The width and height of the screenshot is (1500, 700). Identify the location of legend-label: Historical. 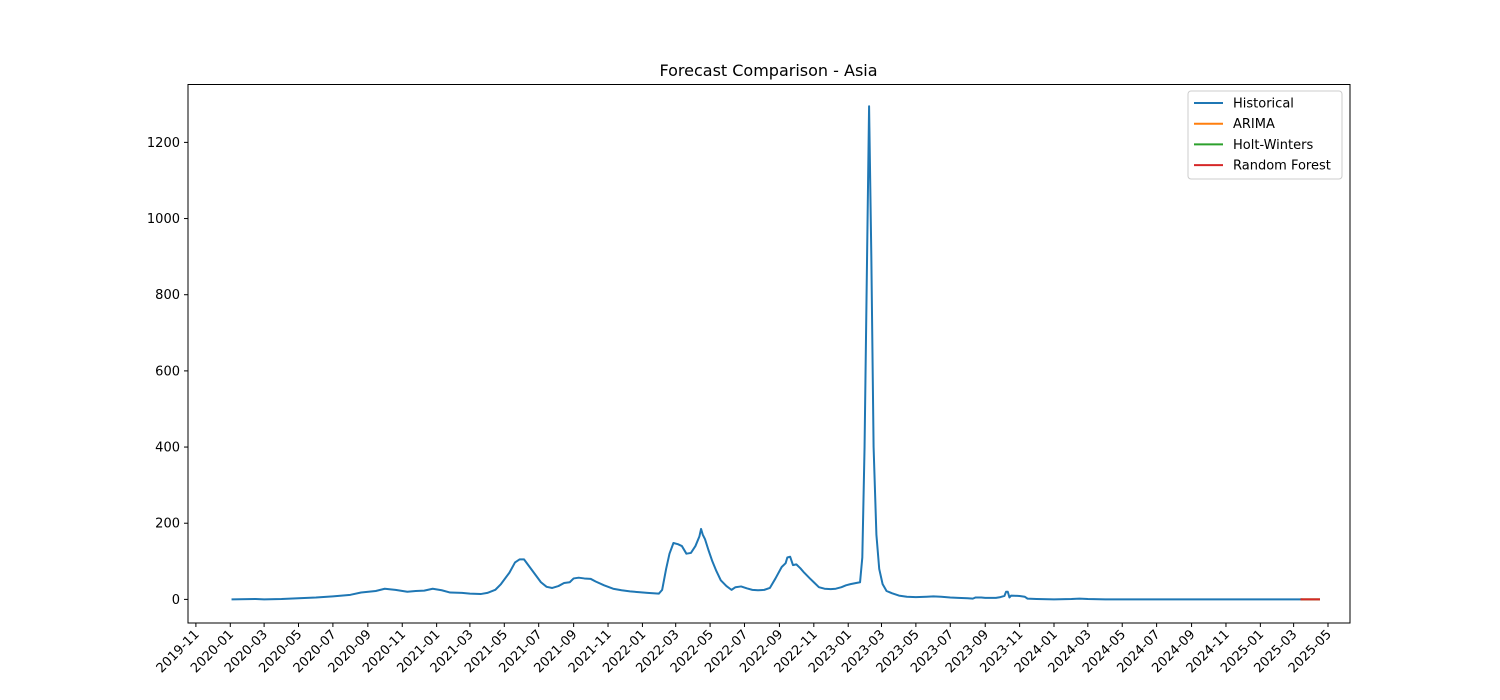
(1263, 104).